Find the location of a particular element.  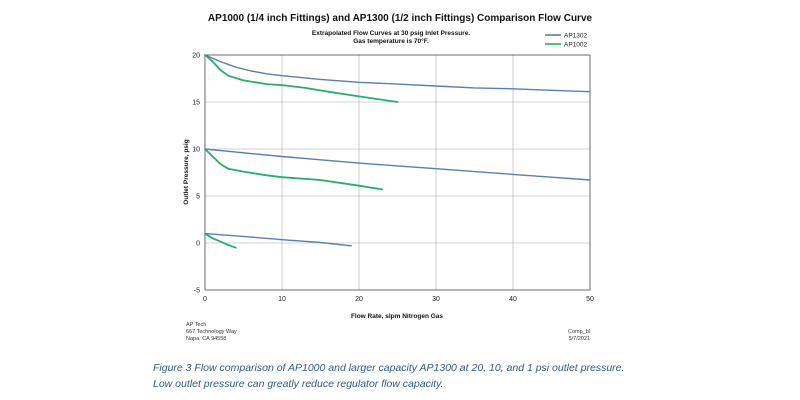

y-tick-label: 0 is located at coordinates (198, 244).